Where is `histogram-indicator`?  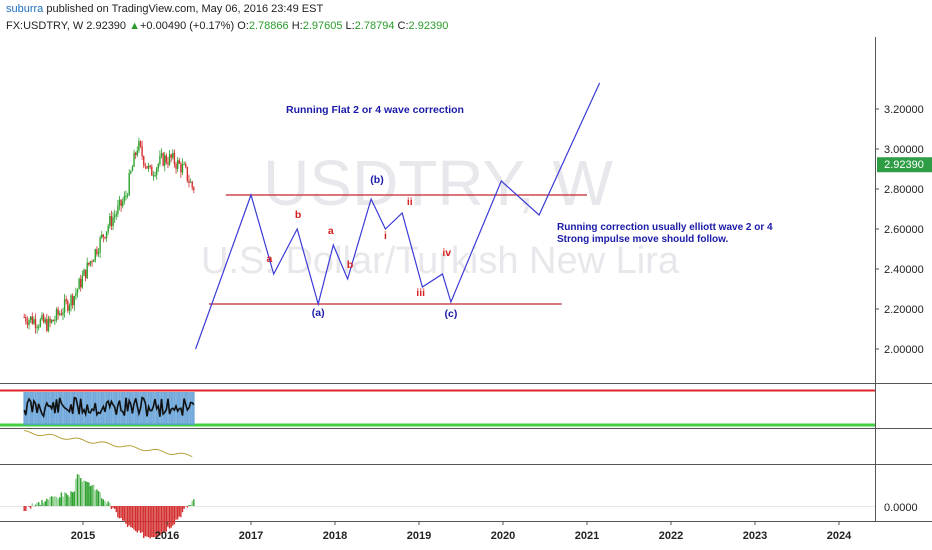
histogram-indicator is located at coordinates (109, 506).